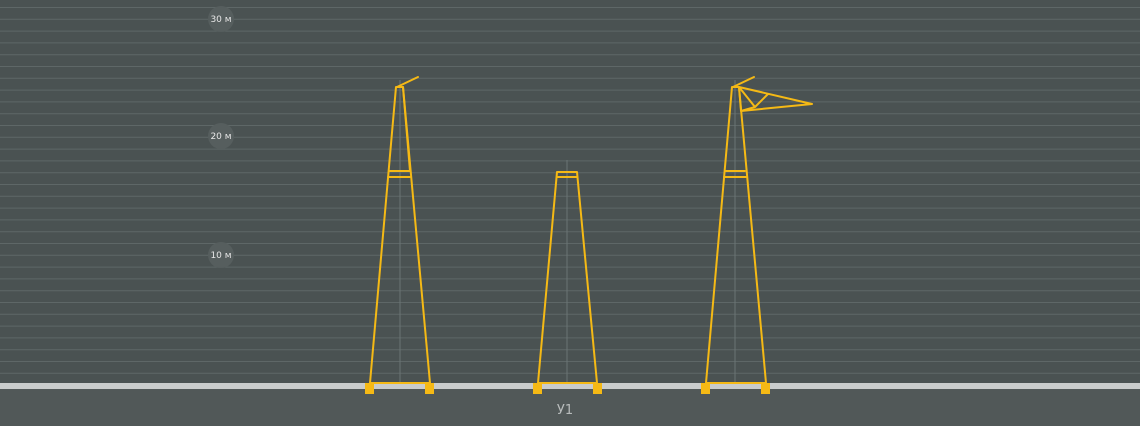 This screenshot has width=1140, height=426. What do you see at coordinates (597, 388) in the screenshot?
I see `pylon-short-middle-foot-right` at bounding box center [597, 388].